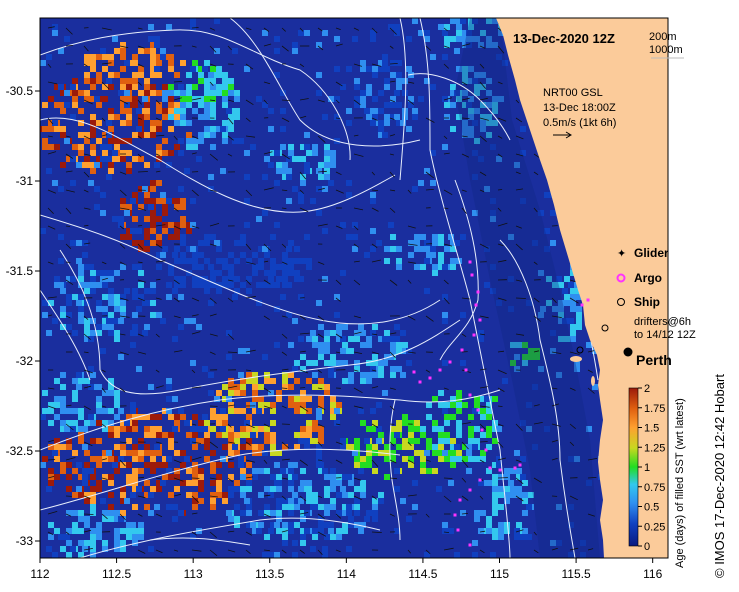  What do you see at coordinates (20, 91) in the screenshot?
I see `y-tick-label: -30.5` at bounding box center [20, 91].